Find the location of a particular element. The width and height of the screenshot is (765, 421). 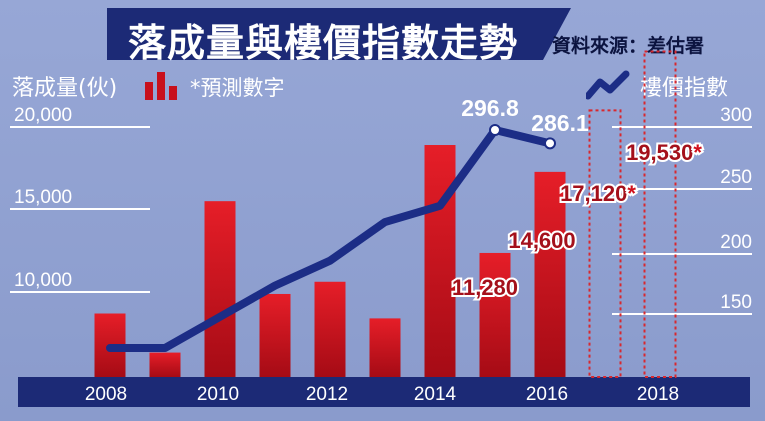

bar-data-label: 17,120* is located at coordinates (598, 193).